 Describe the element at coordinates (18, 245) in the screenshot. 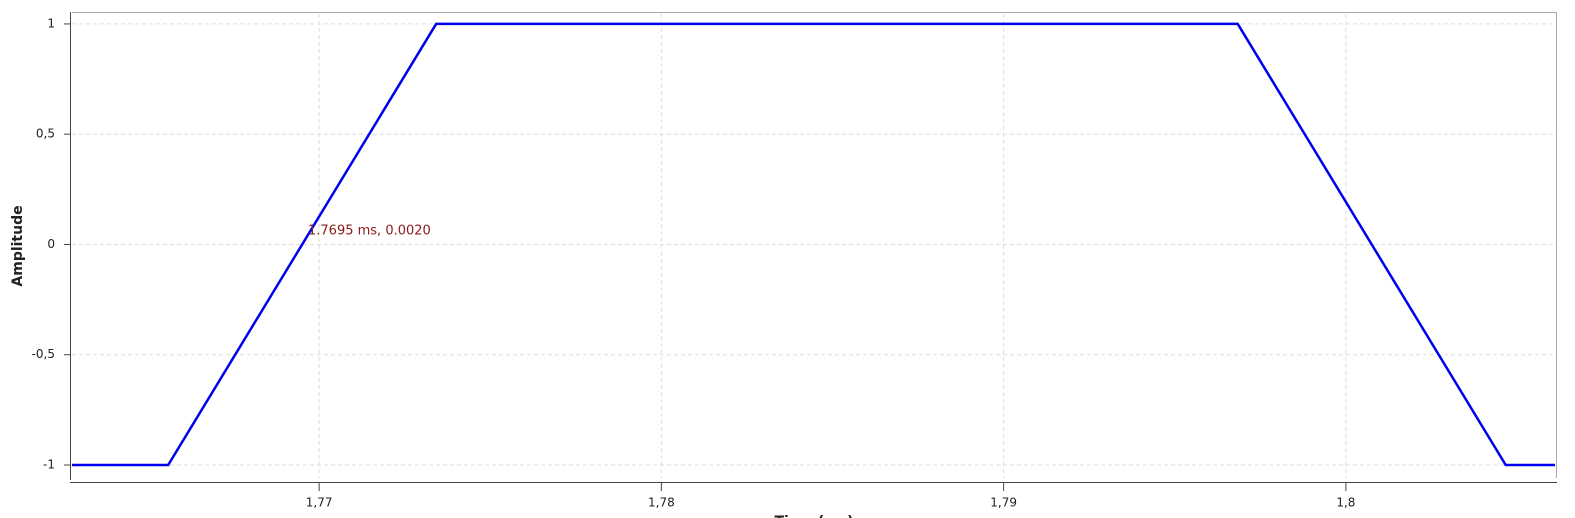

I see `y-axis-label: Amplitude` at that location.